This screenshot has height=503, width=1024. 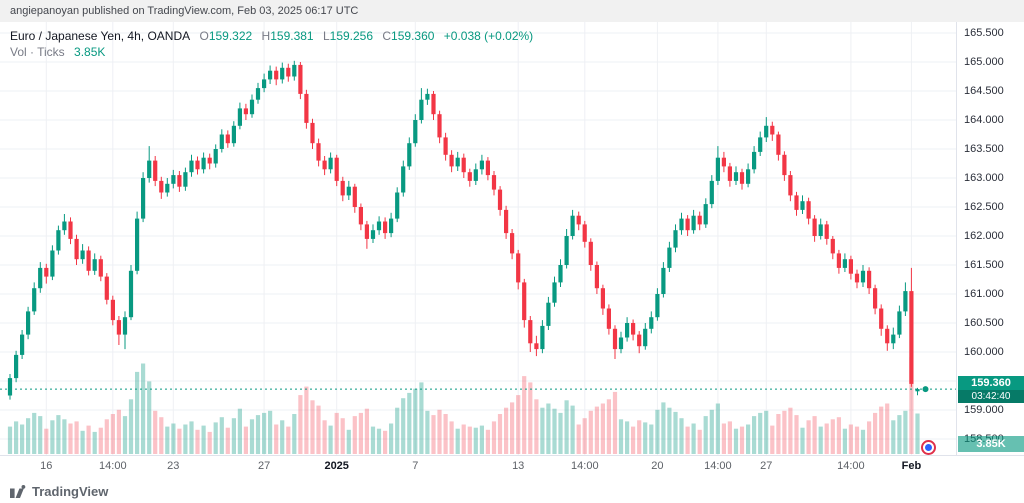 What do you see at coordinates (70, 491) in the screenshot?
I see `tradingview-logo-text: TradingView` at bounding box center [70, 491].